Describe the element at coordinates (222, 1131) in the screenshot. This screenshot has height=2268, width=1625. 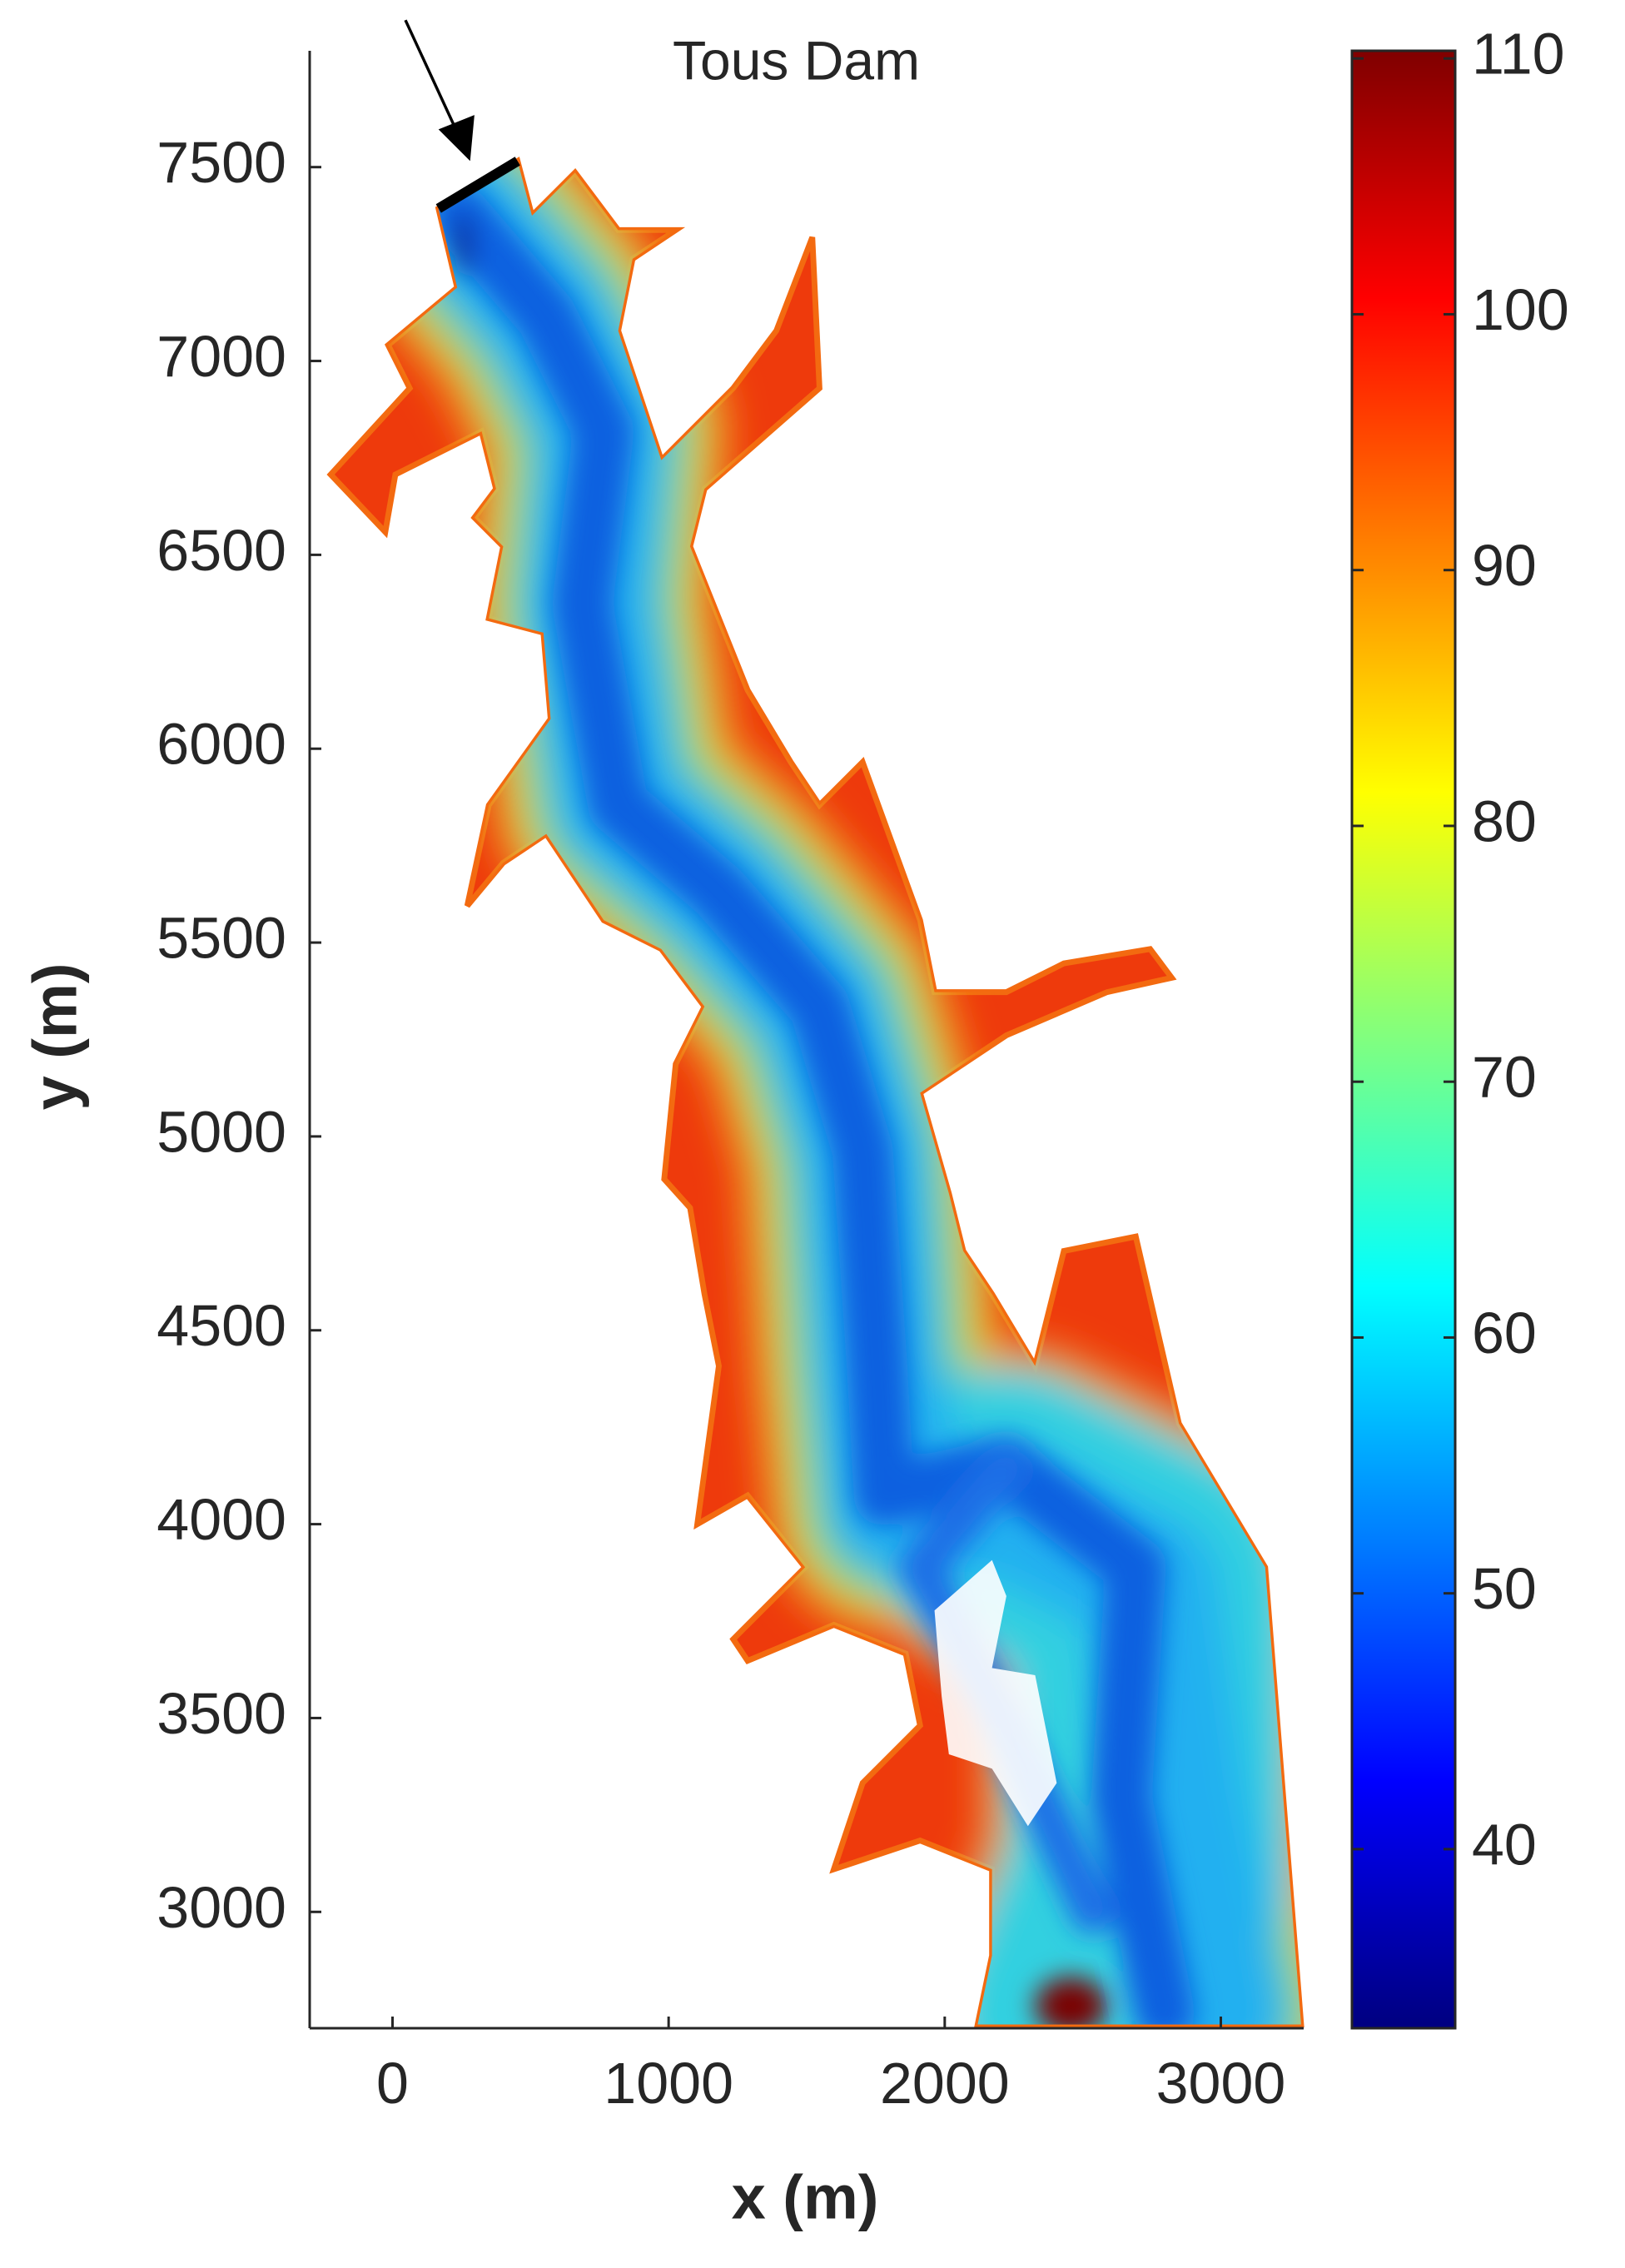
I see `y-tick-label: 5000` at that location.